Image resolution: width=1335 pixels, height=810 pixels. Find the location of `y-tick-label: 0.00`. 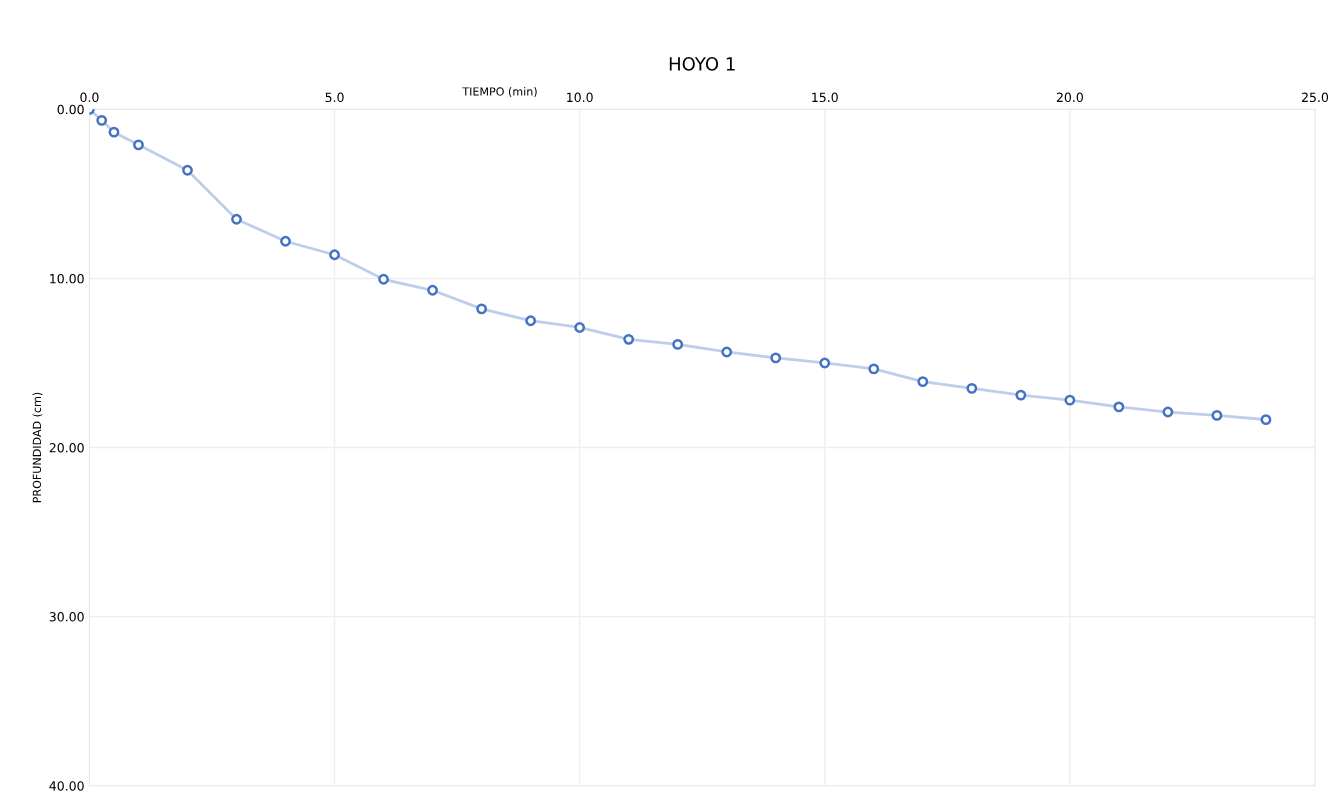

y-tick-label: 0.00 is located at coordinates (70, 109).